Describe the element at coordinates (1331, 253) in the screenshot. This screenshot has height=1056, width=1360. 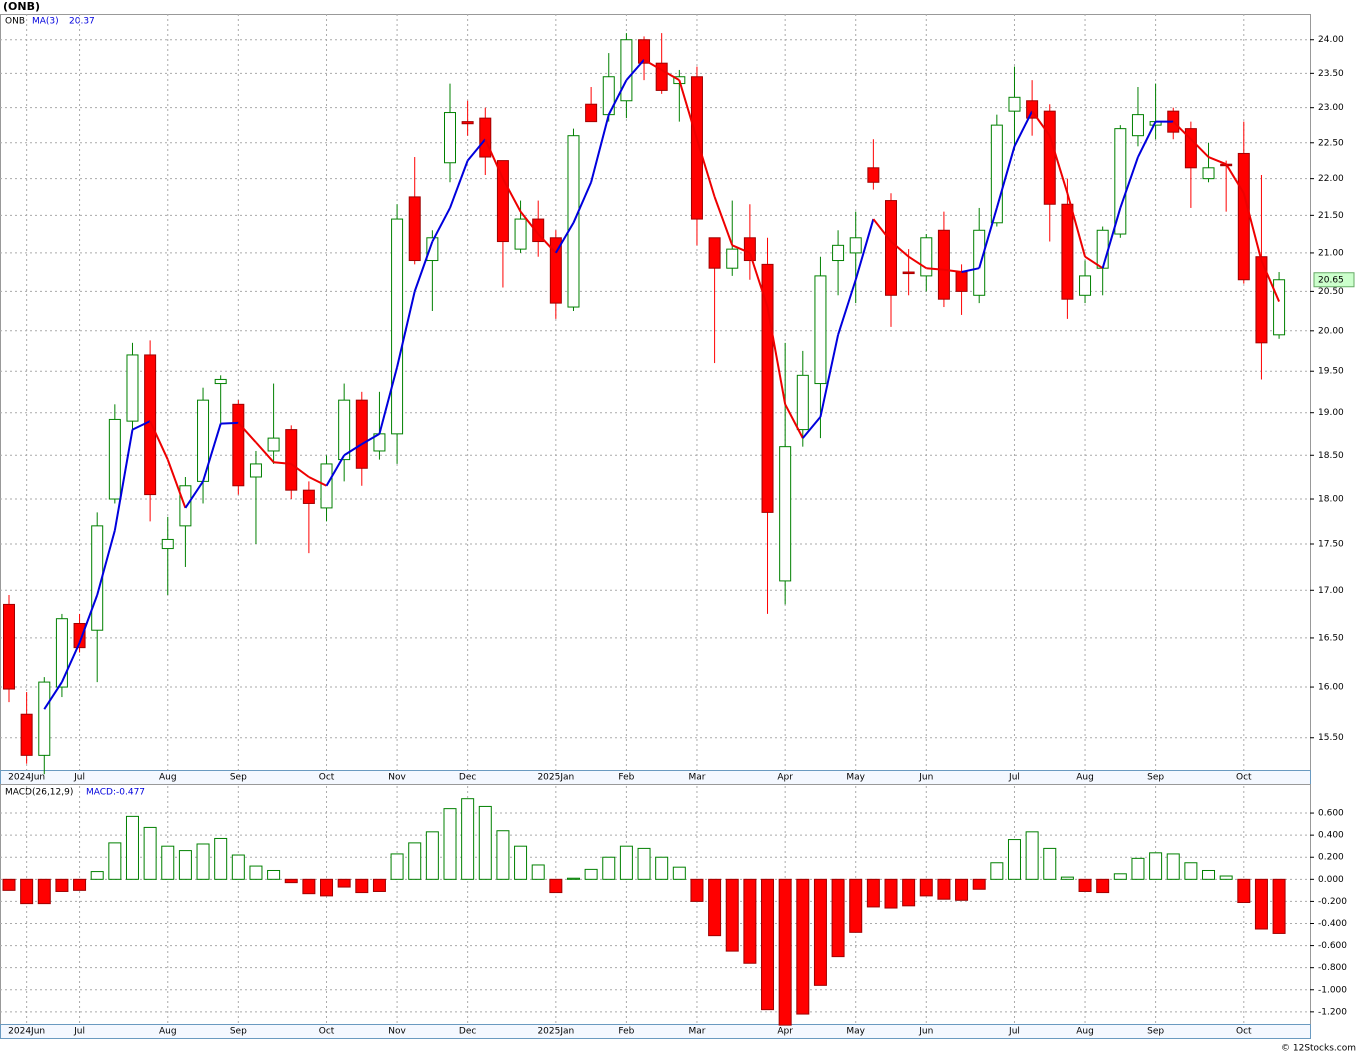
I see `y-tick-label: 21.00` at that location.